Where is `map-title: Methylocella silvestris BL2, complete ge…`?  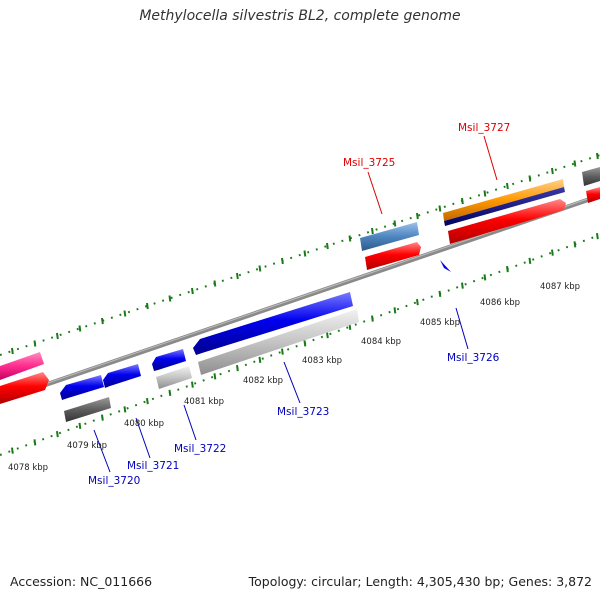 map-title: Methylocella silvestris BL2, complete ge… is located at coordinates (300, 16).